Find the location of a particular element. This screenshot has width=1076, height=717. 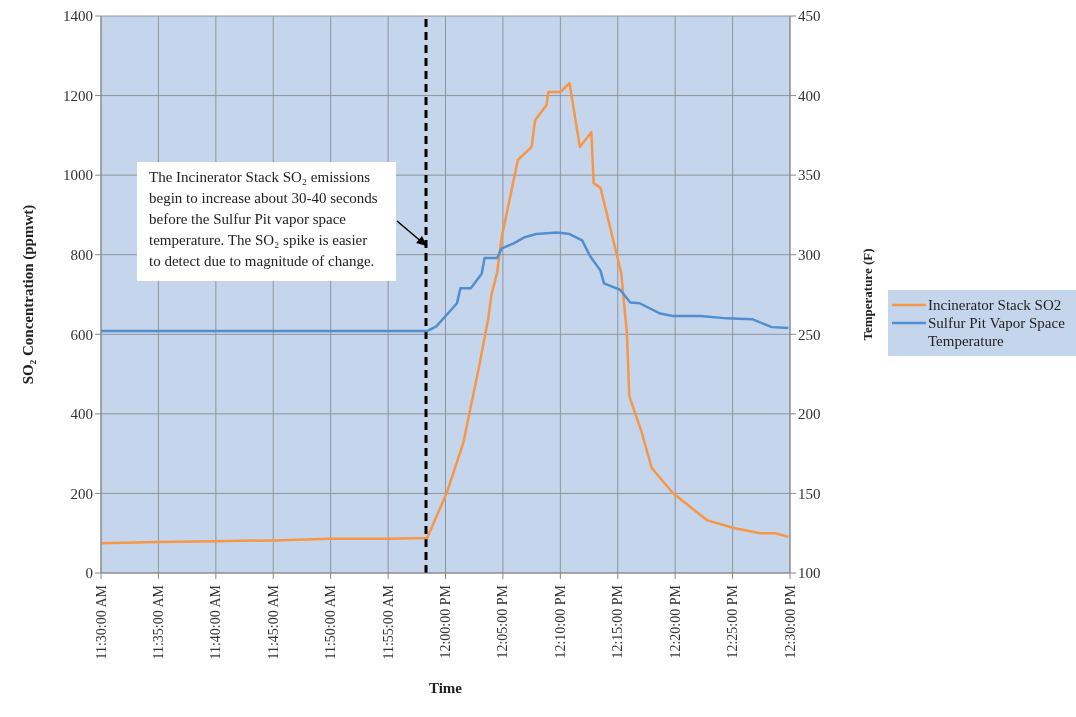

x-tick-label: 11:40:00 AM is located at coordinates (216, 622).